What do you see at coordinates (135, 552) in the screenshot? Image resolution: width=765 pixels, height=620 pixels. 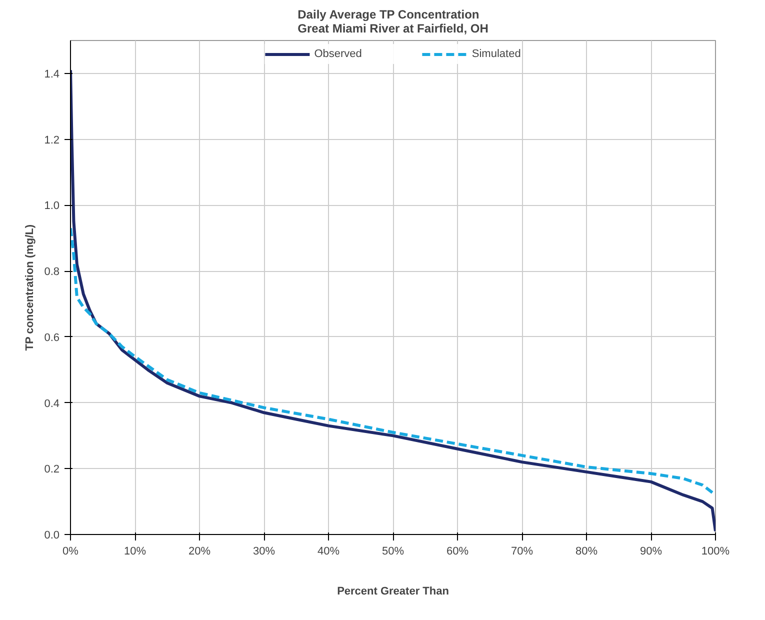 I see `x-tick-label: 10%` at bounding box center [135, 552].